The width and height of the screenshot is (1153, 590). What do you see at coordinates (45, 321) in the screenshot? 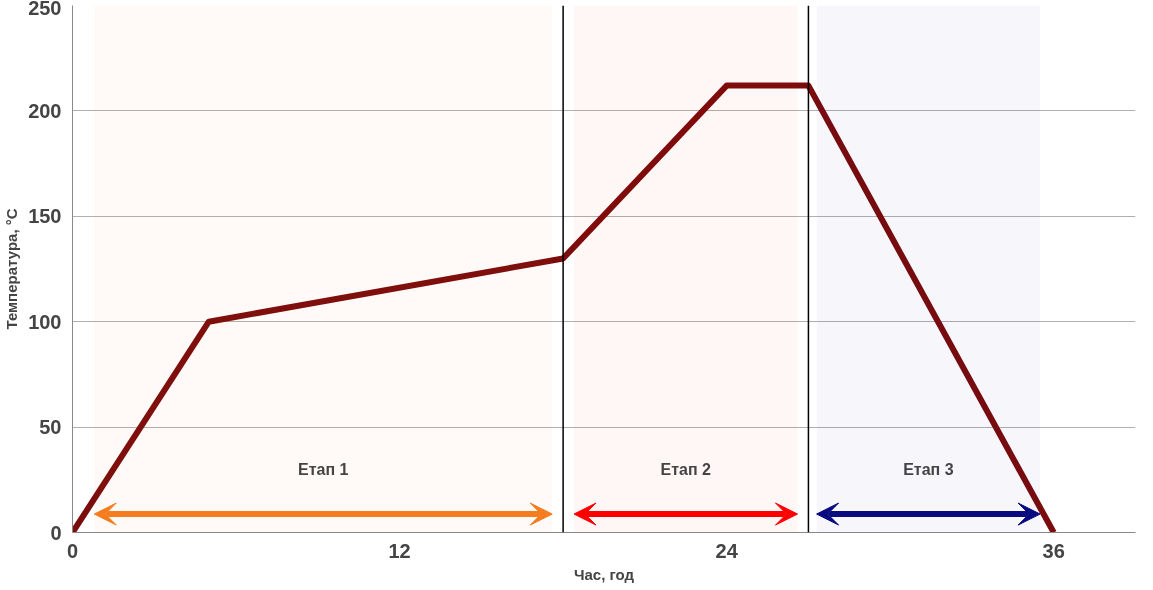
I see `y-tick-label: 100` at bounding box center [45, 321].